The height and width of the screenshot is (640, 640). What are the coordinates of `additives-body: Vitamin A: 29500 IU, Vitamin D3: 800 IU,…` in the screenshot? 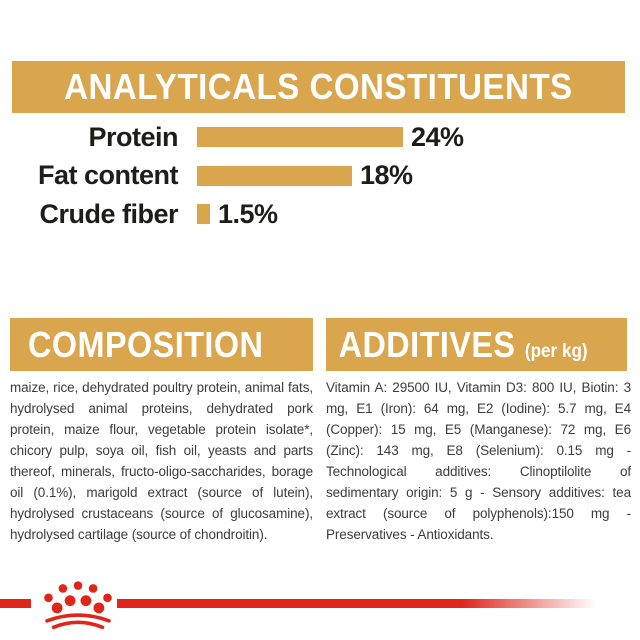 It's located at (478, 461).